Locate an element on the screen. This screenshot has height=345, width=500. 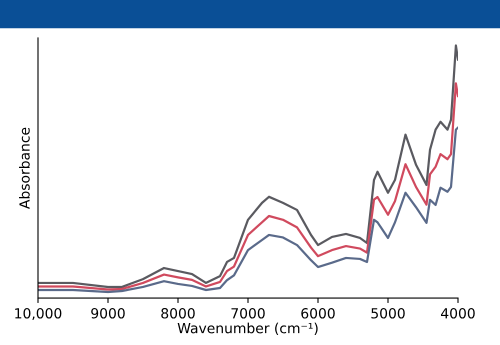
x-axis-title: Wavenumber (cm⁻¹) is located at coordinates (248, 329).